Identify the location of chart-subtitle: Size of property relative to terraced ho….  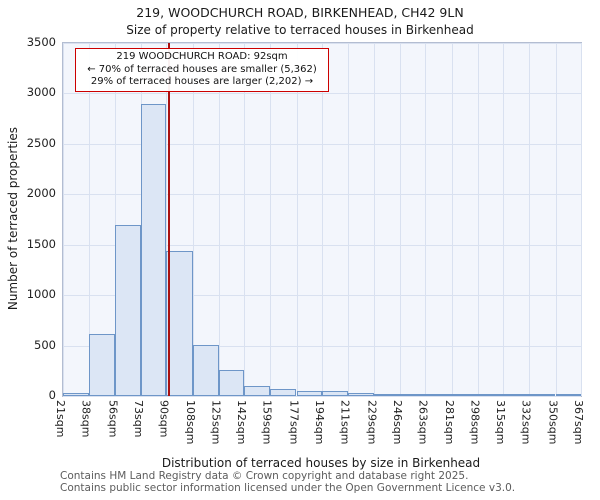
(300, 30).